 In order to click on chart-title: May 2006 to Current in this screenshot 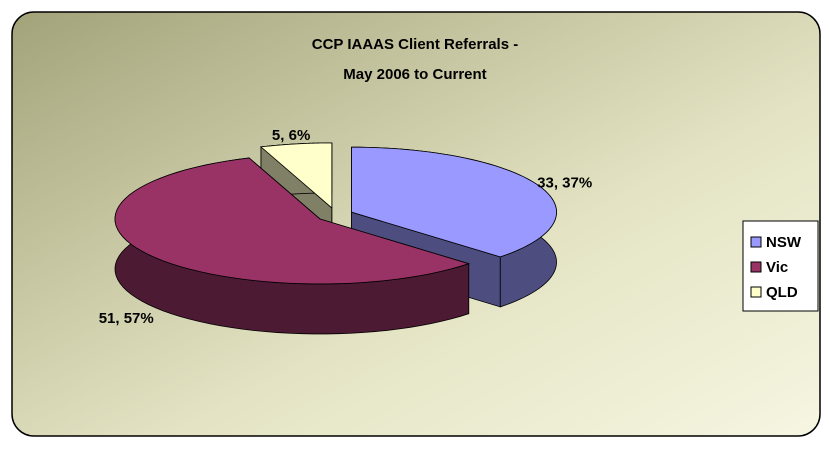, I will do `click(414, 74)`.